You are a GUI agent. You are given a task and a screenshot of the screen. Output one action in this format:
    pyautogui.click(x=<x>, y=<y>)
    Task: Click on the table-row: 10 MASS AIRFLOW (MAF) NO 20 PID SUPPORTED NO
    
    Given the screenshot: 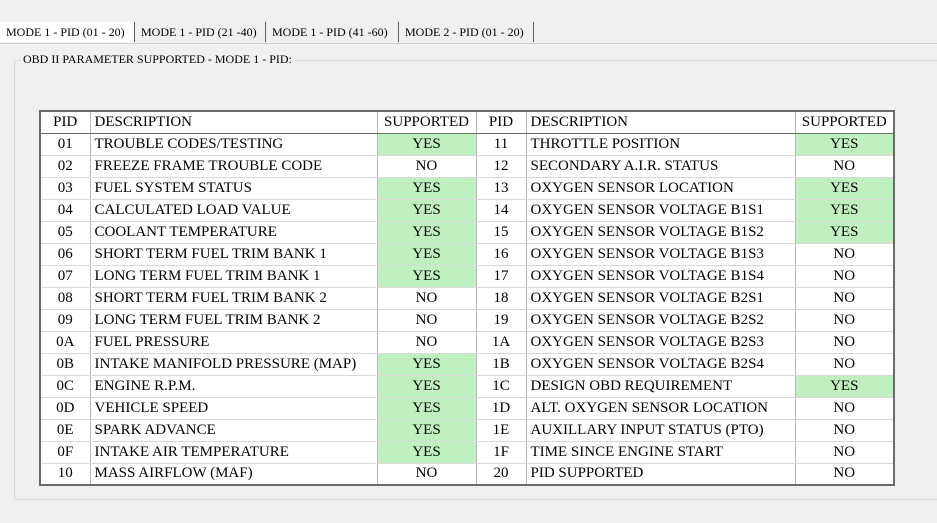 What is the action you would take?
    pyautogui.click(x=467, y=474)
    